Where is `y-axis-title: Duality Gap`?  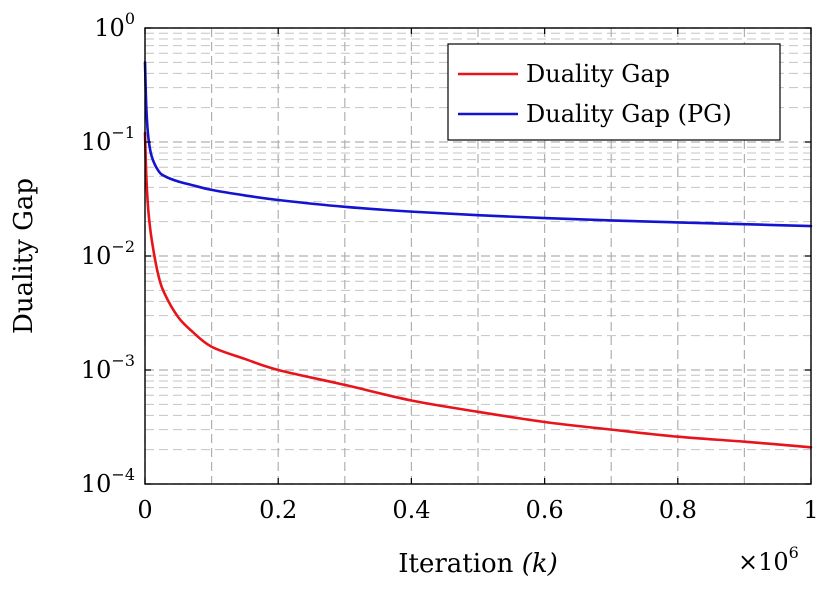
y-axis-title: Duality Gap is located at coordinates (24, 256).